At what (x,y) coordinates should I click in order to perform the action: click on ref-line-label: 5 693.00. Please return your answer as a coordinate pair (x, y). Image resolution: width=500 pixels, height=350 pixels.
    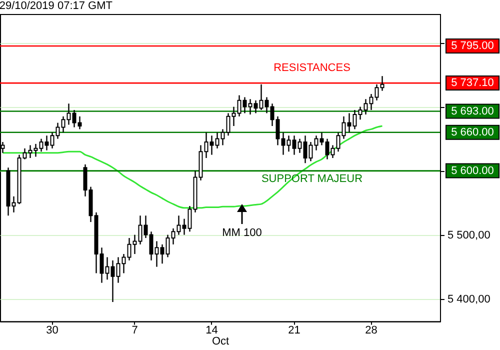
    Looking at the image, I should click on (472, 111).